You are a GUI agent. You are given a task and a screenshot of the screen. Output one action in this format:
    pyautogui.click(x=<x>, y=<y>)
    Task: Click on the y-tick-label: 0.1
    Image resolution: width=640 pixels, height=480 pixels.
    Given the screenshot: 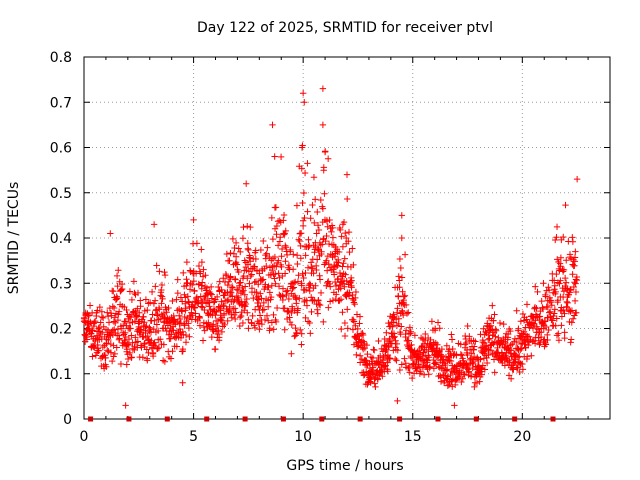 What is the action you would take?
    pyautogui.click(x=61, y=375)
    